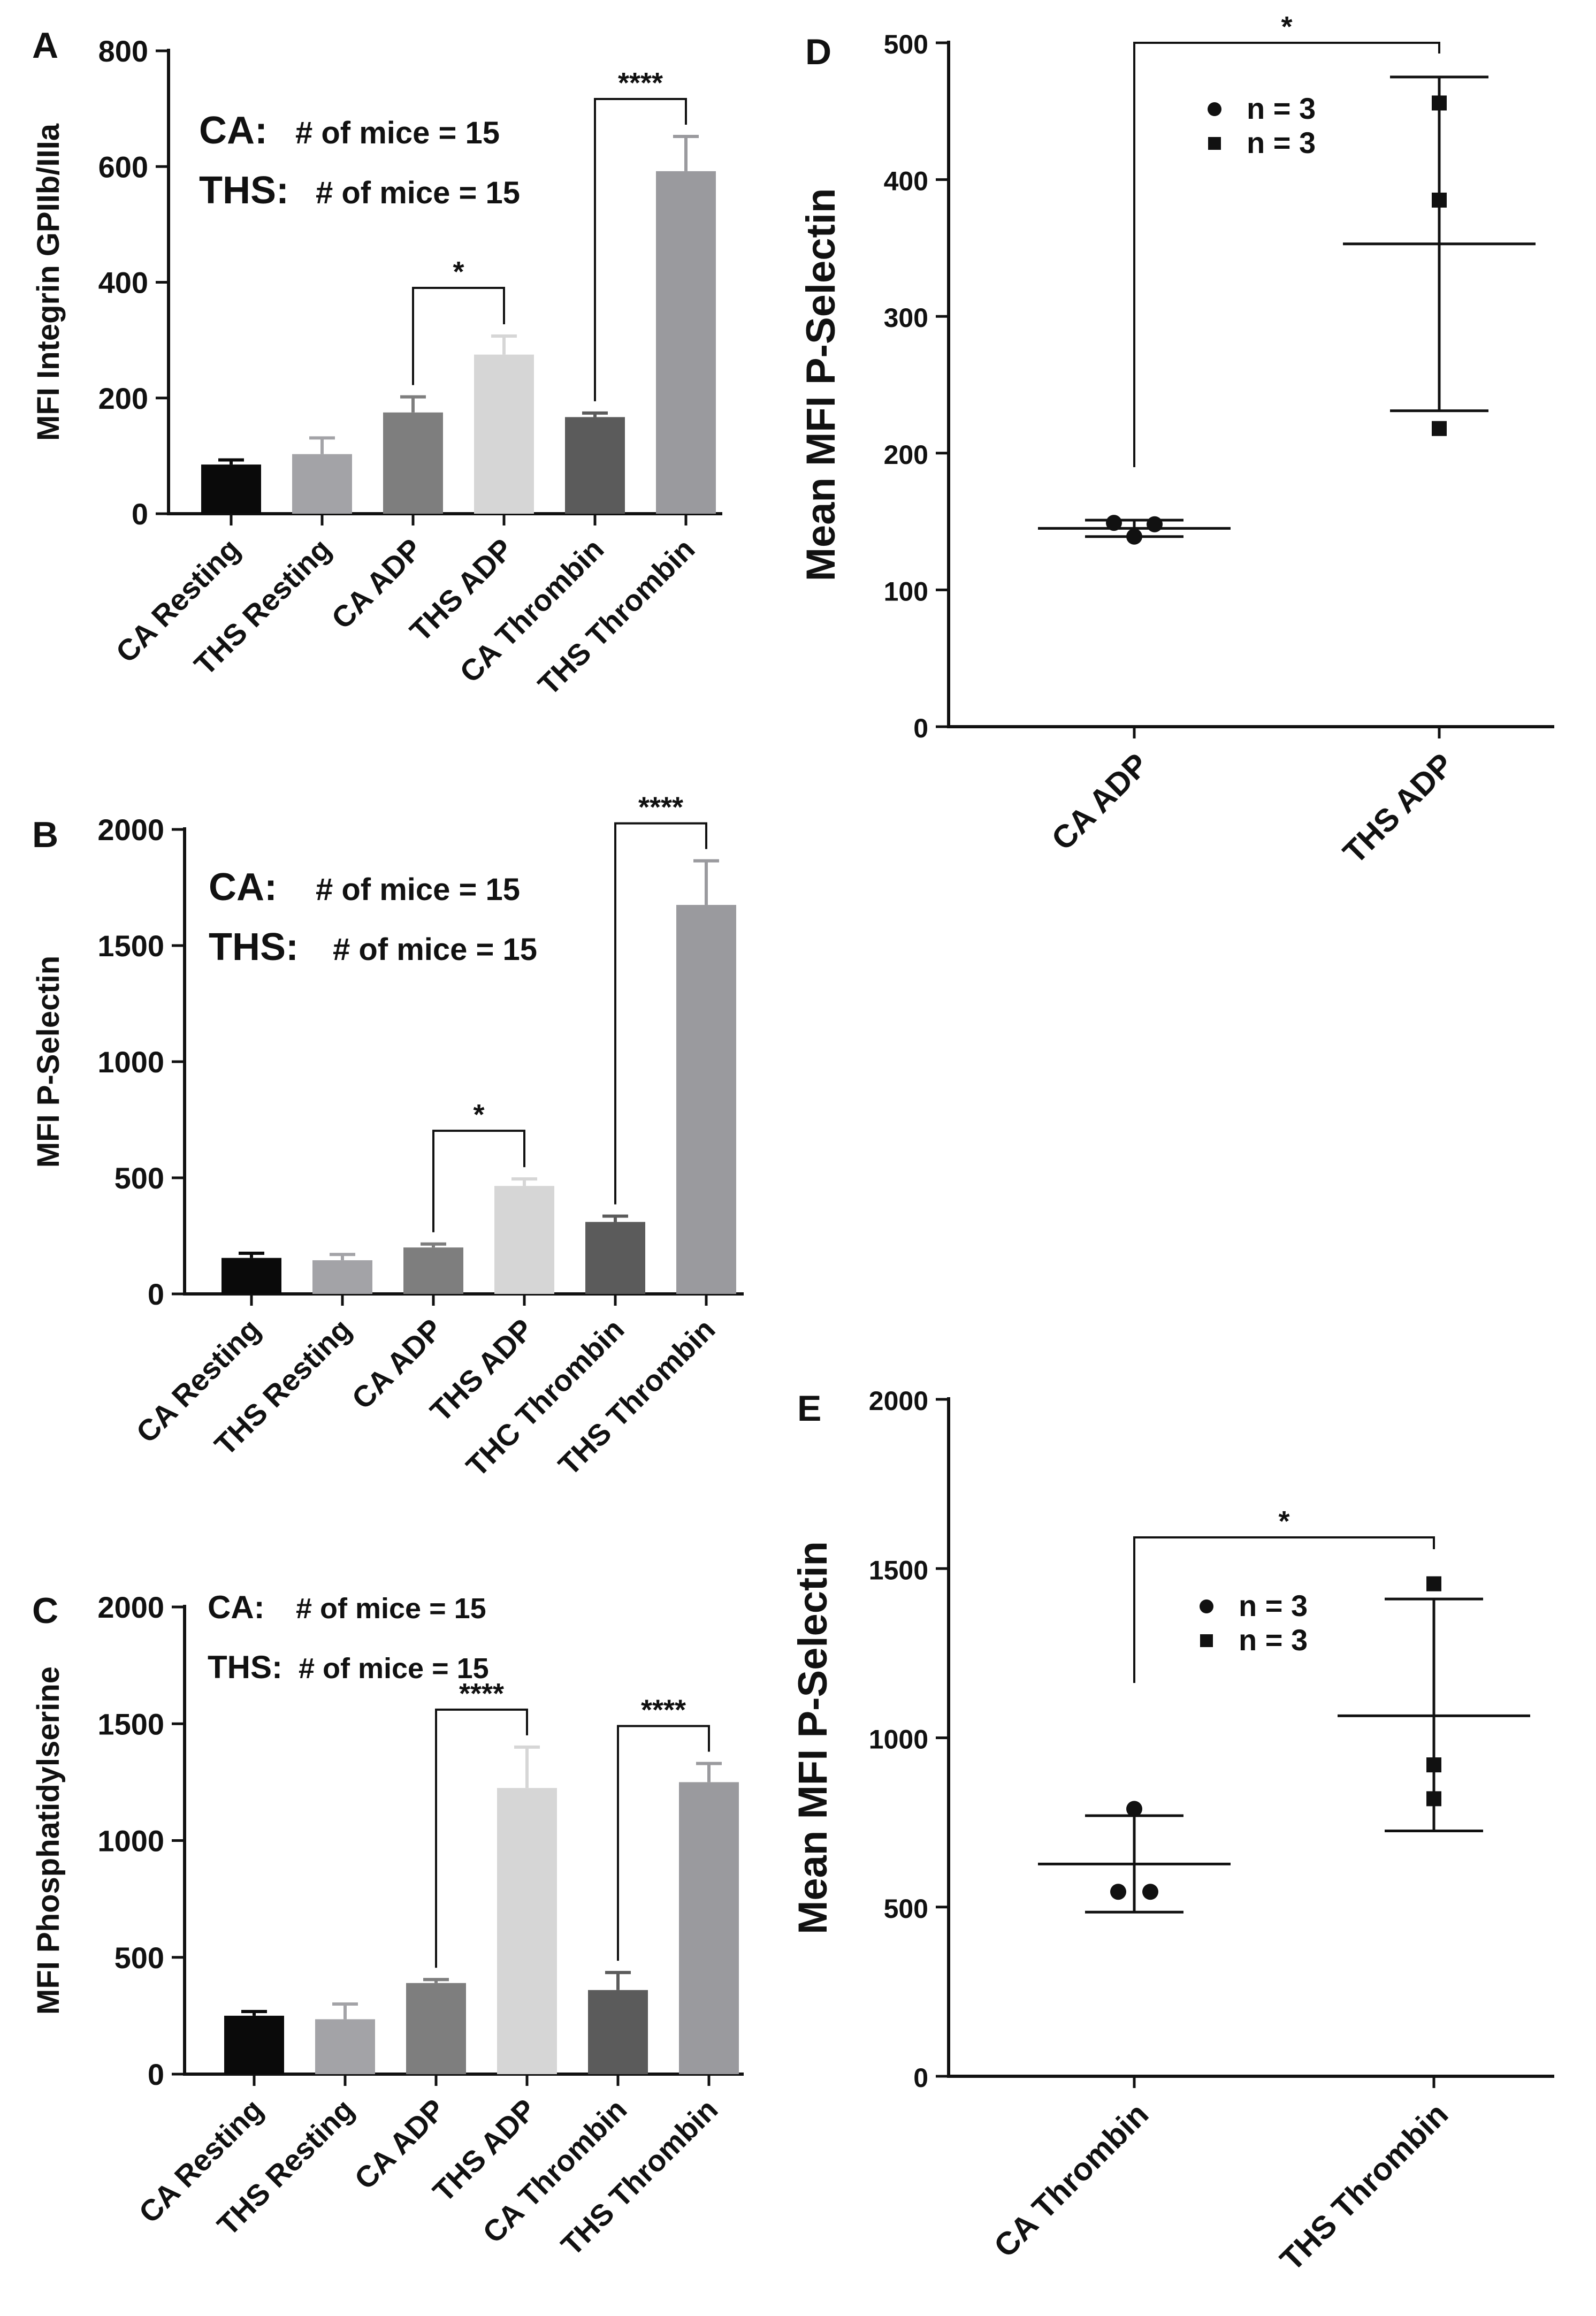 Image resolution: width=1596 pixels, height=2316 pixels. What do you see at coordinates (244, 190) in the screenshot?
I see `panel-a-legend-group: THS:` at bounding box center [244, 190].